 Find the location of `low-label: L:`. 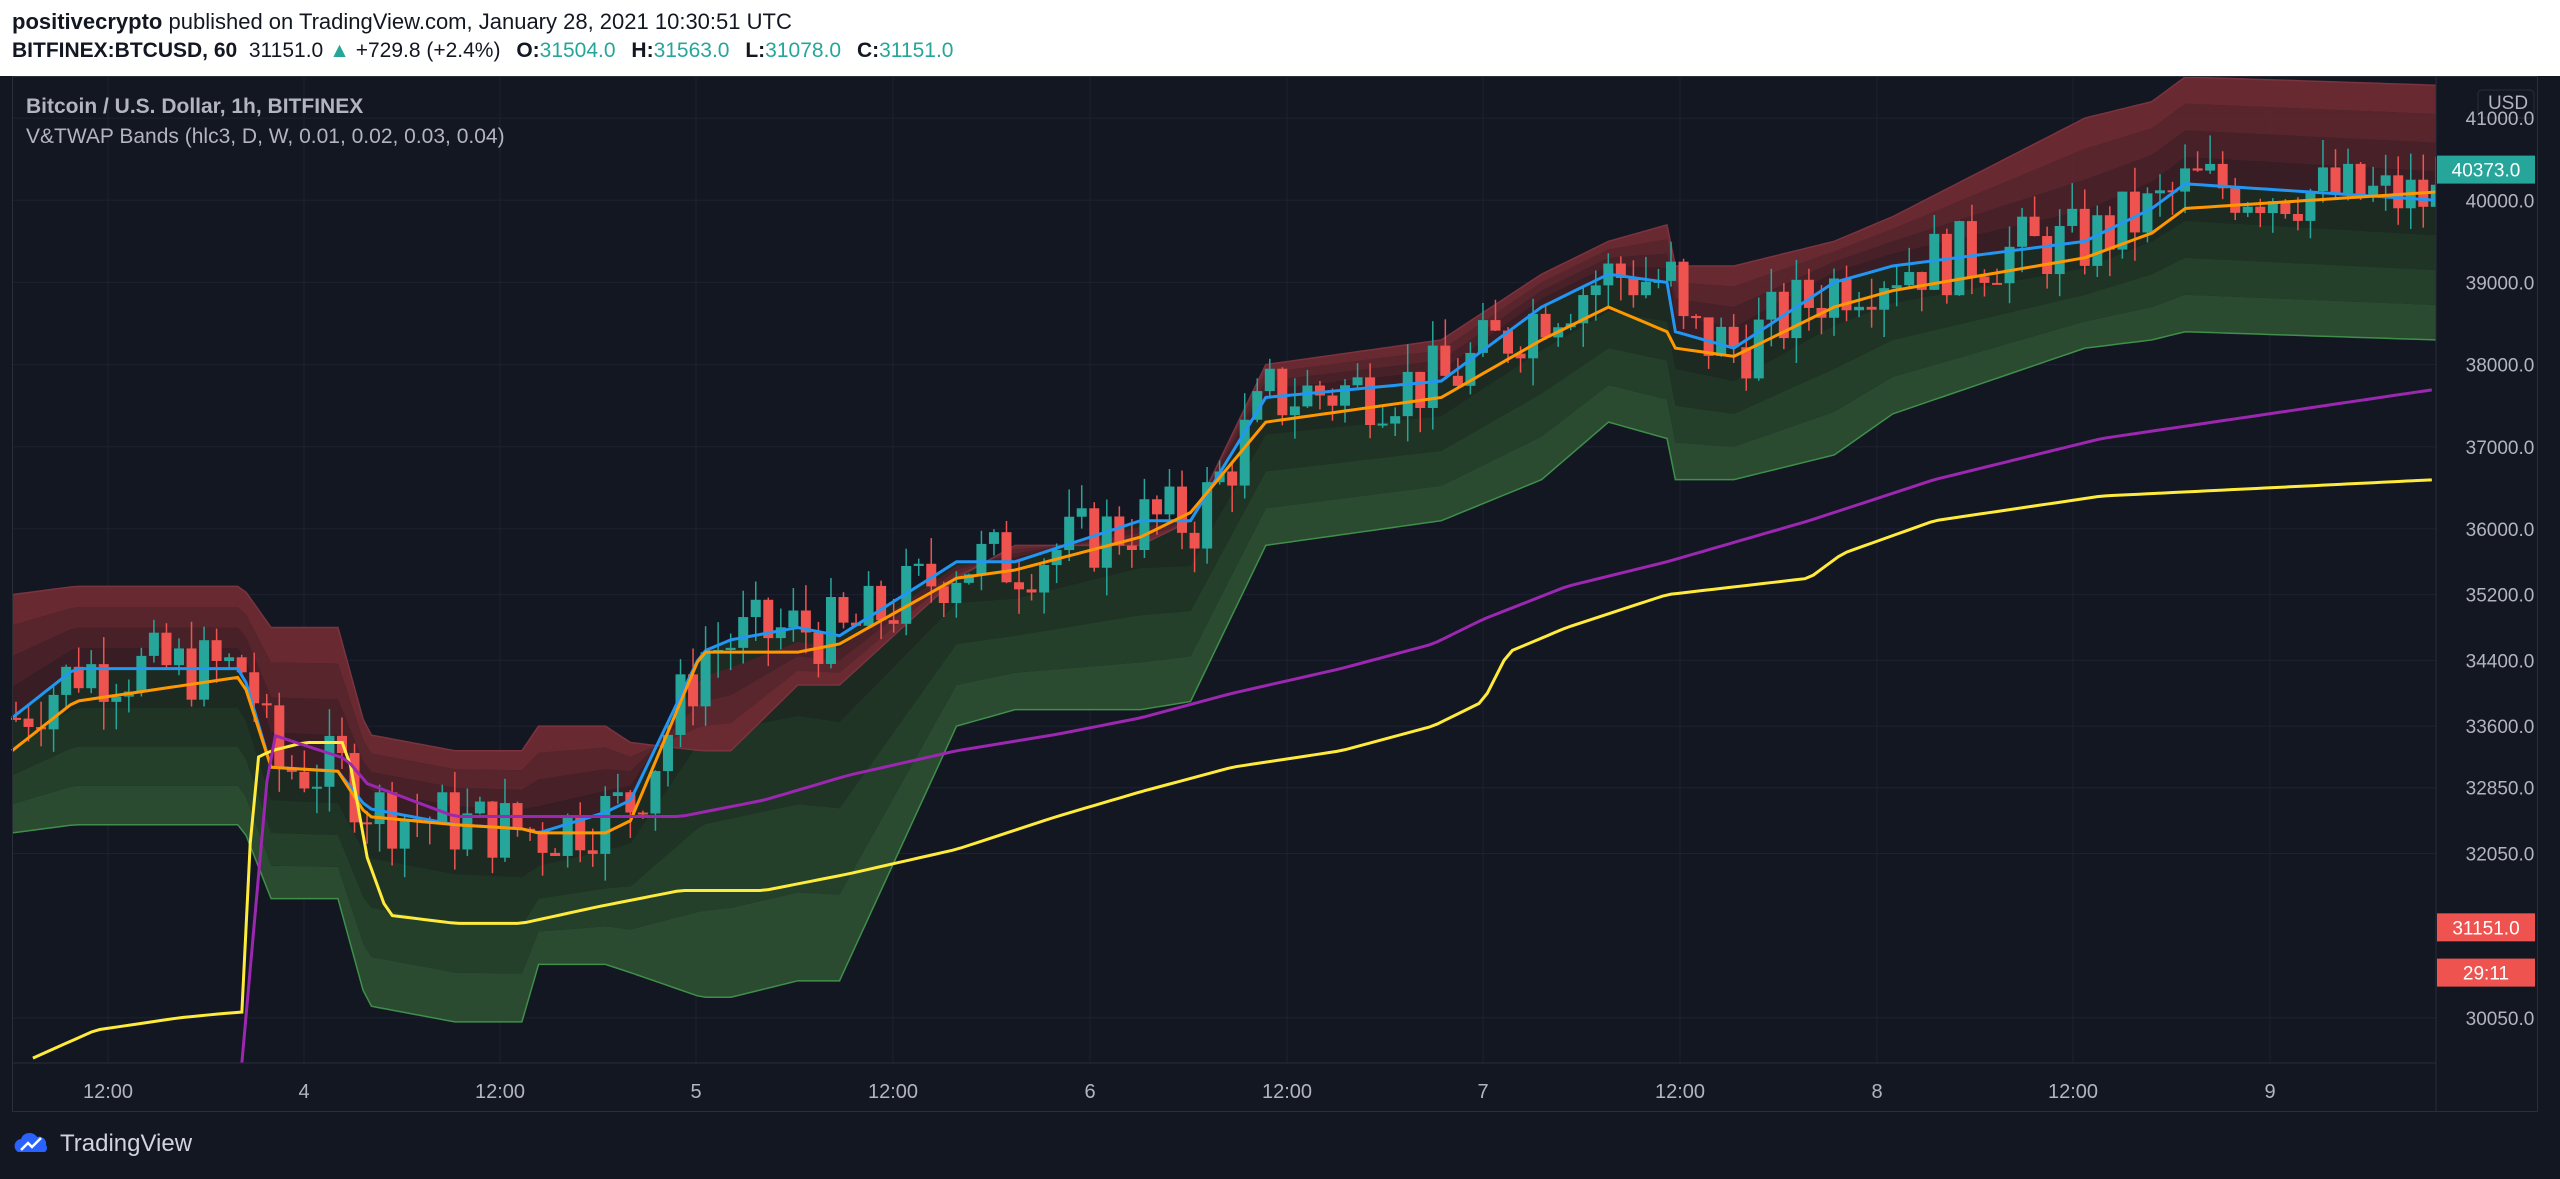

low-label: L: is located at coordinates (755, 50).